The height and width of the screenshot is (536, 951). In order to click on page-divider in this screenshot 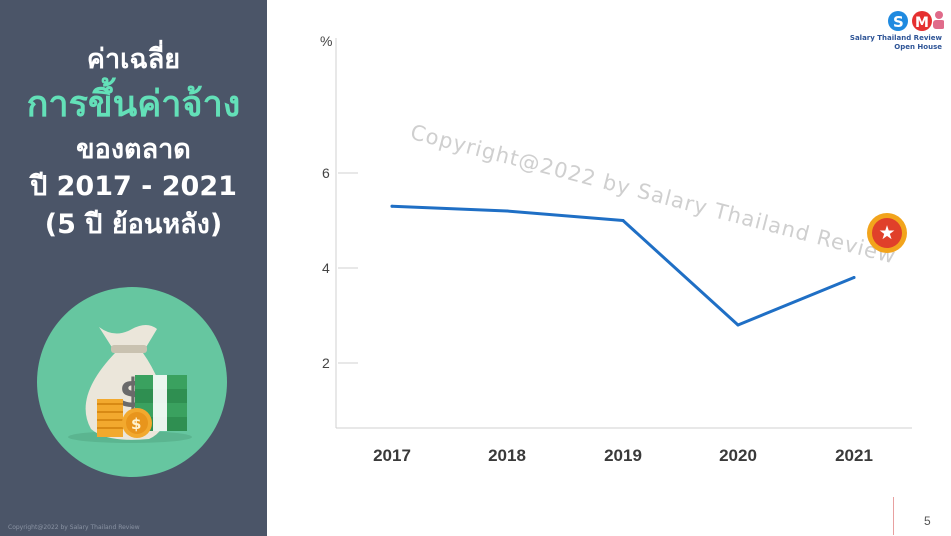, I will do `click(893, 516)`.